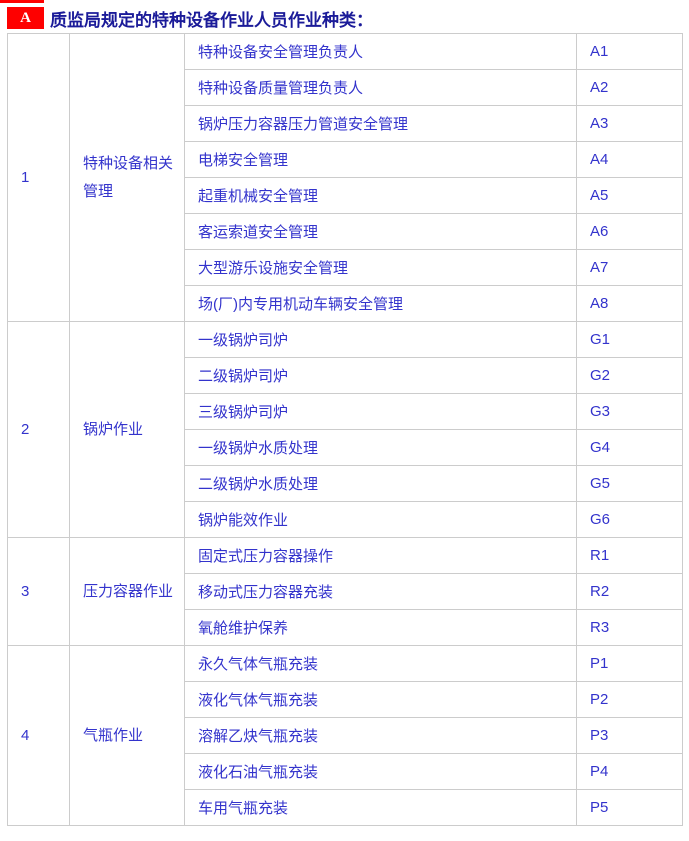 The image size is (689, 841). I want to click on table-row: 液化石油气瓶充装 P4, so click(345, 771).